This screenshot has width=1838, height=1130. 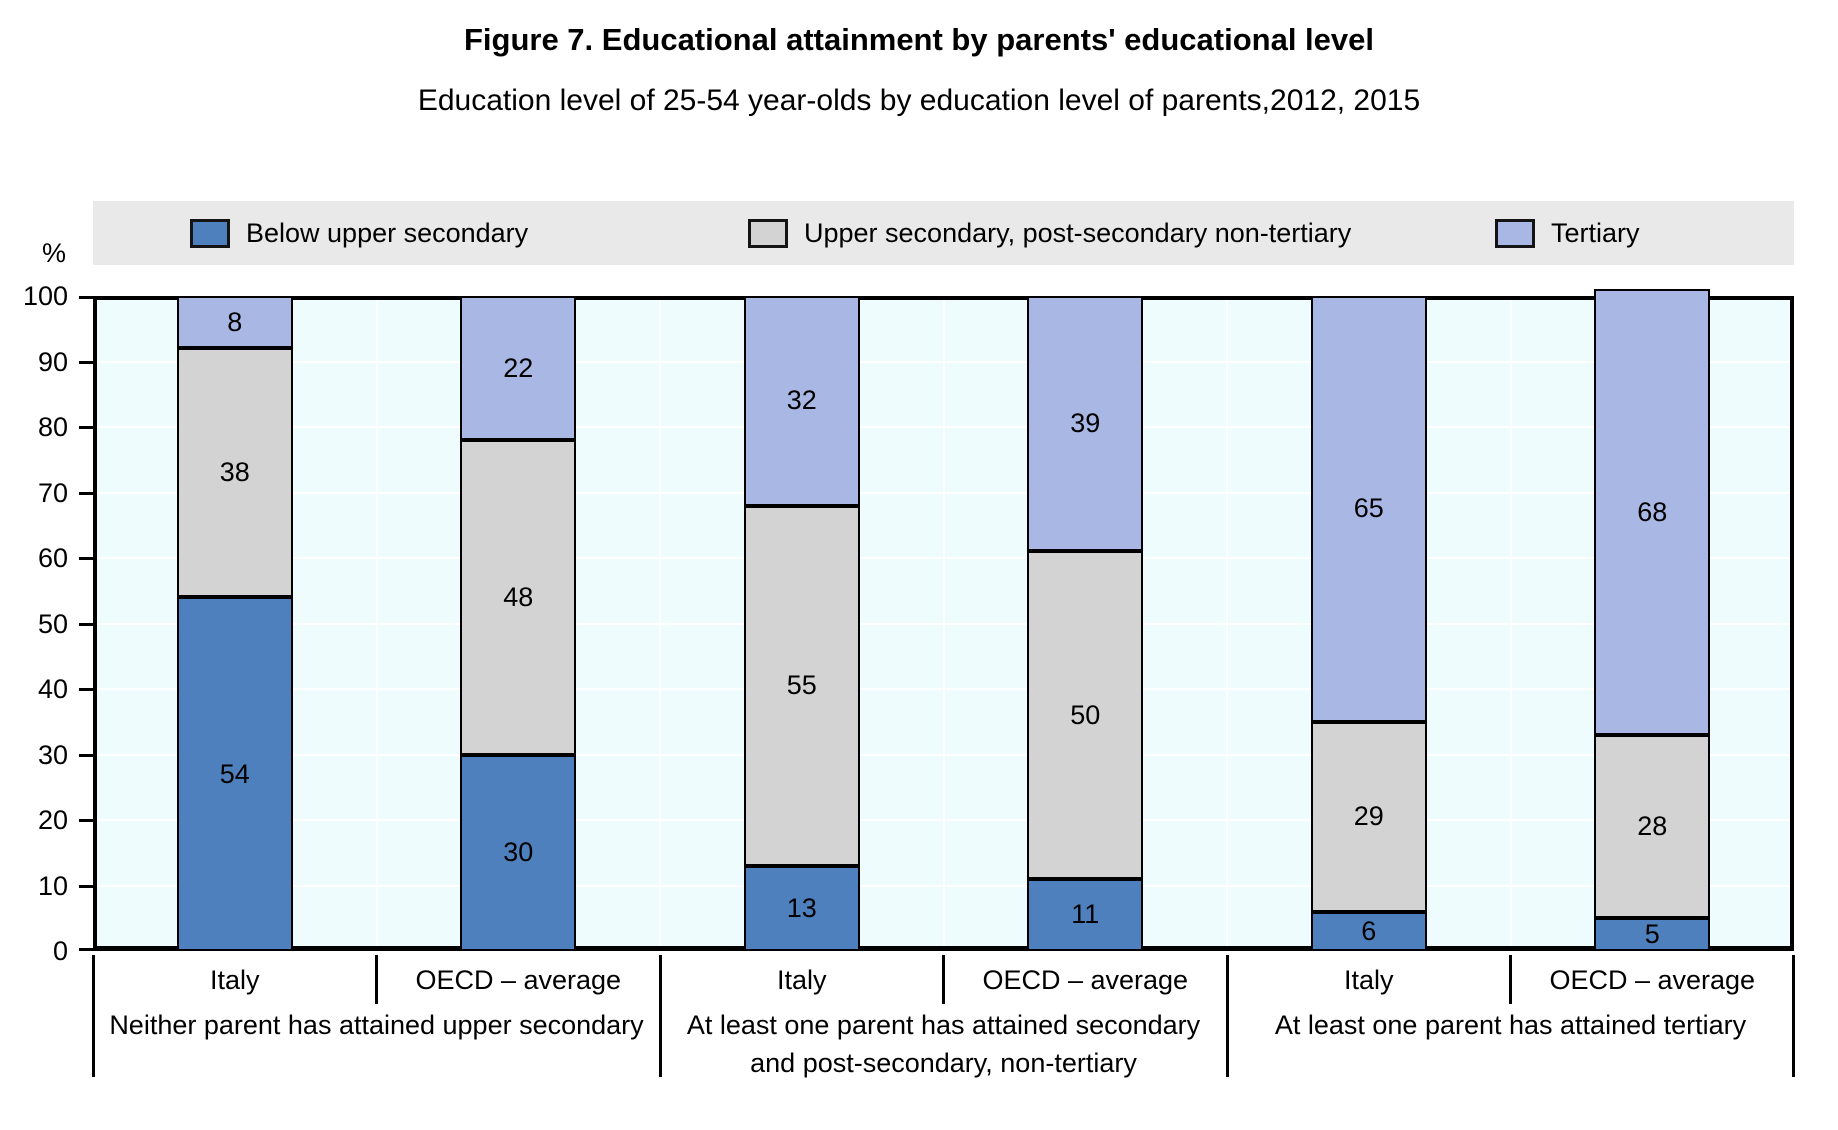 I want to click on bar-segment: 55, so click(x=801, y=685).